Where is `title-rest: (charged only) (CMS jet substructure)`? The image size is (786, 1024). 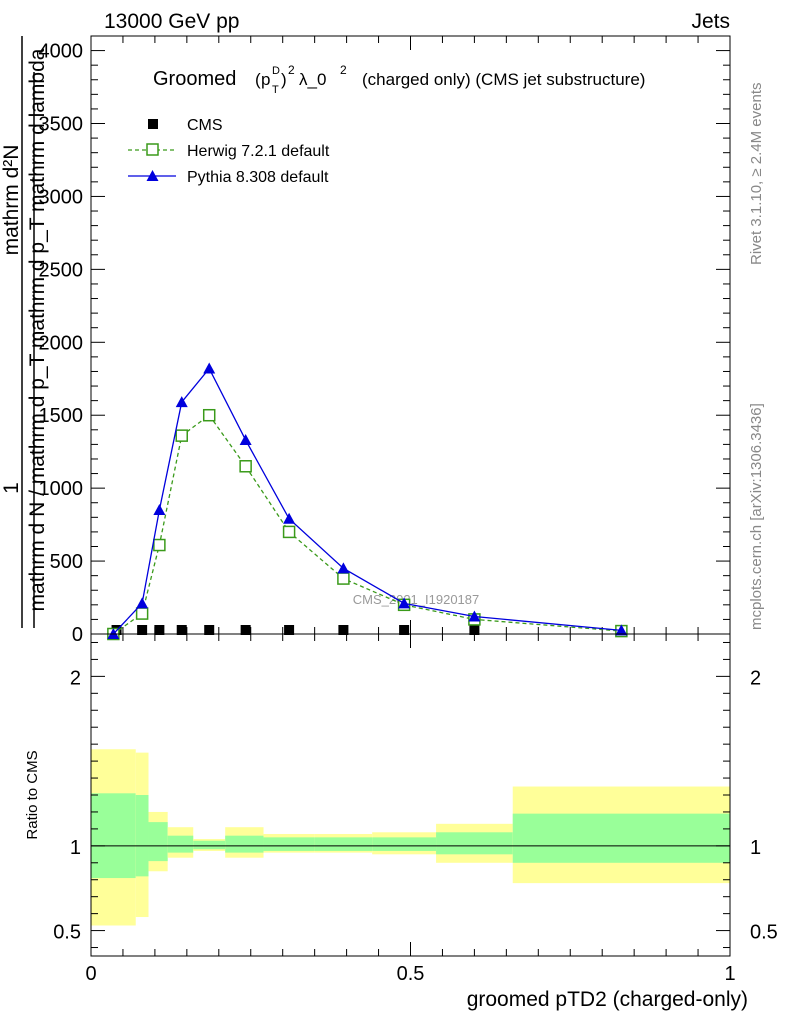 title-rest: (charged only) (CMS jet substructure) is located at coordinates (503, 79).